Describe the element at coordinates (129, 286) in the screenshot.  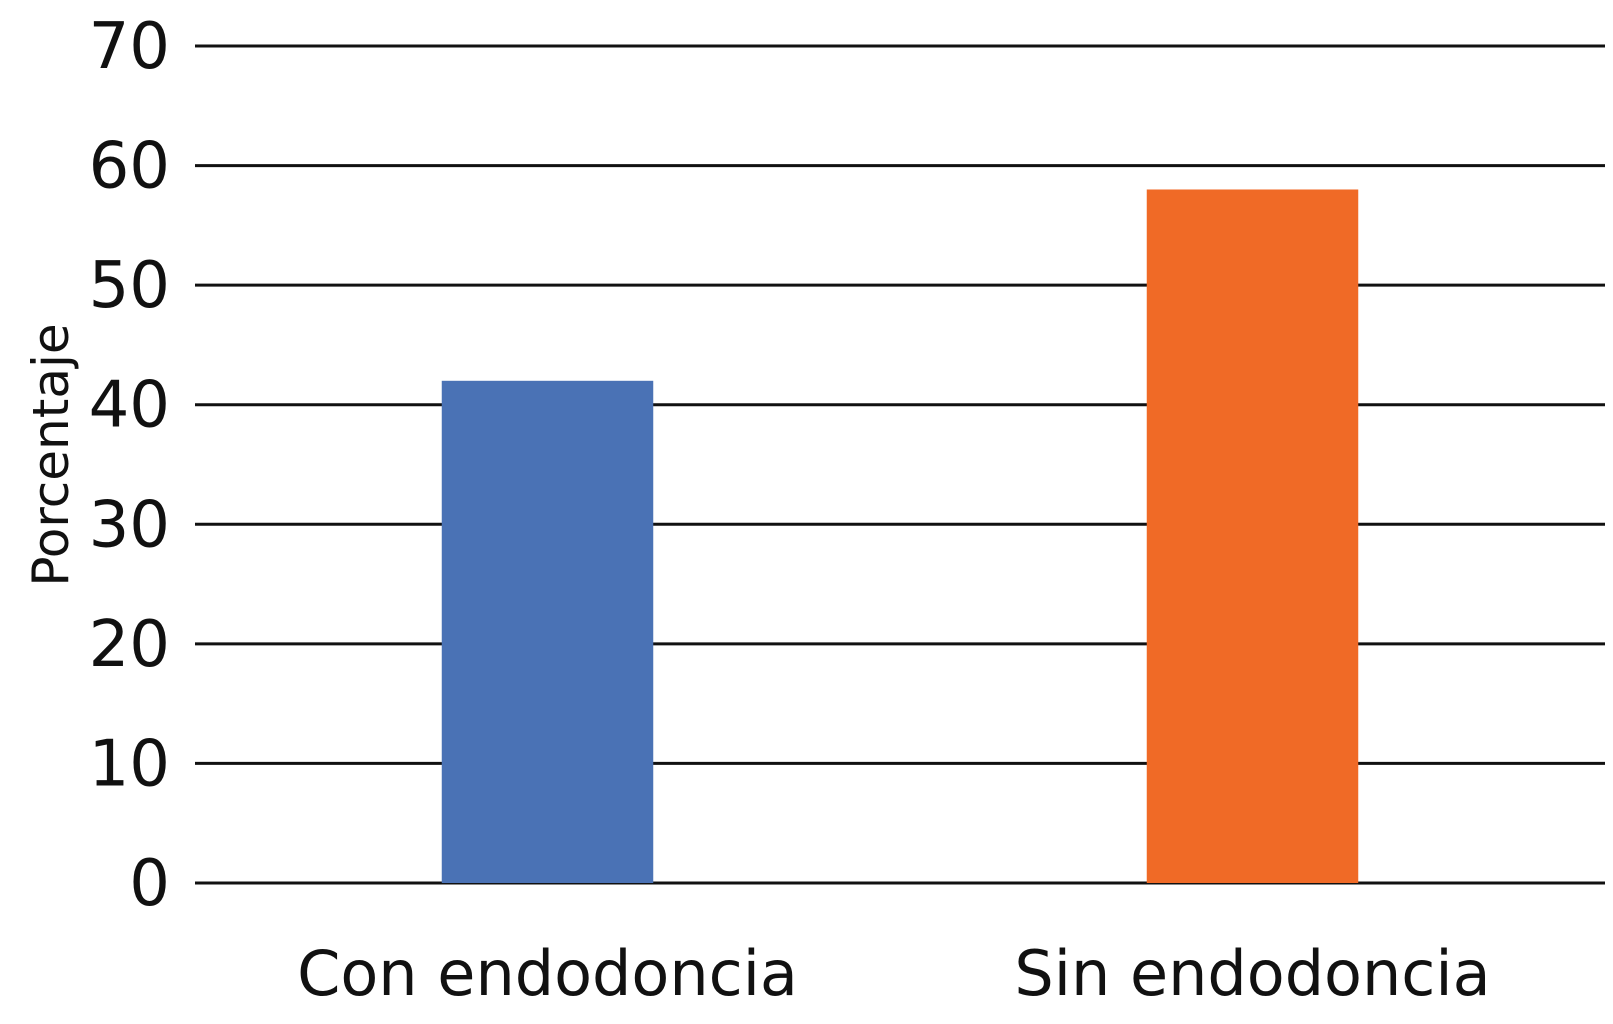
I see `y-tick-label: 50` at that location.